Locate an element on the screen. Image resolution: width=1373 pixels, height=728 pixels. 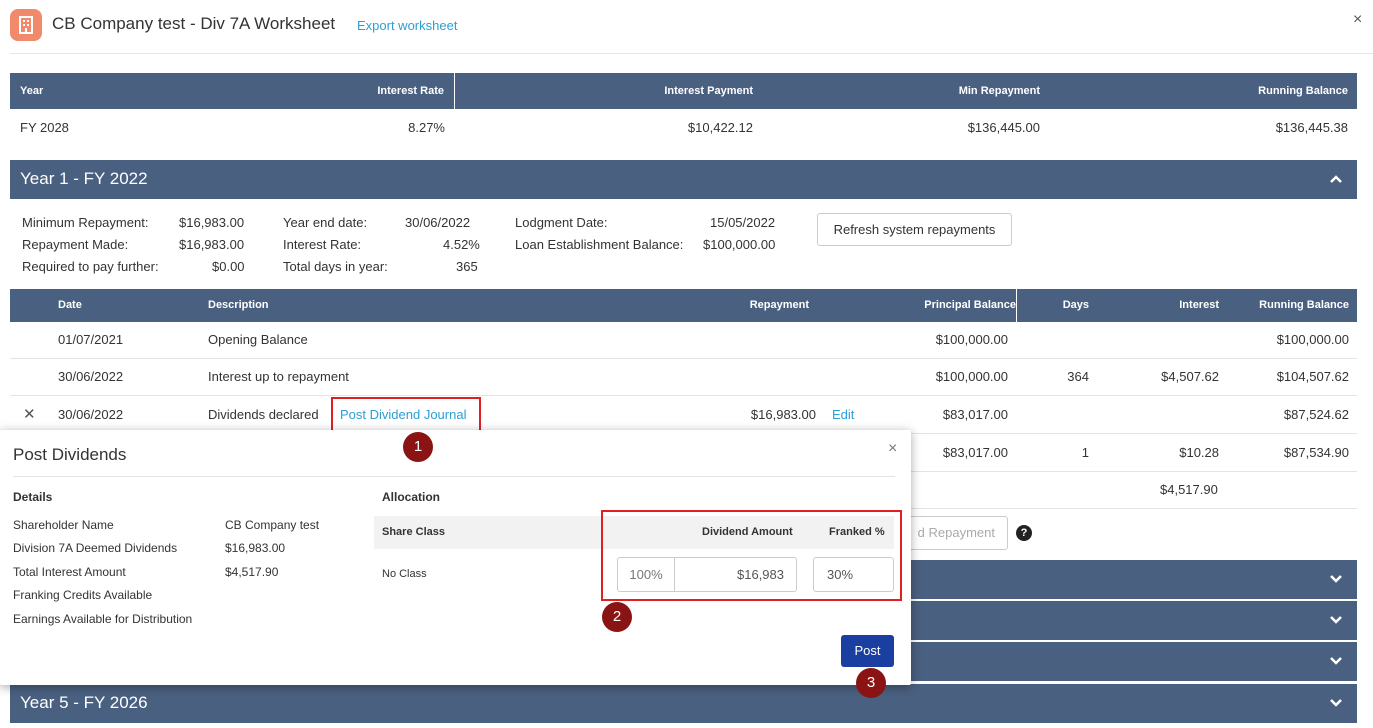
allocation-heading: Allocation is located at coordinates (411, 497).